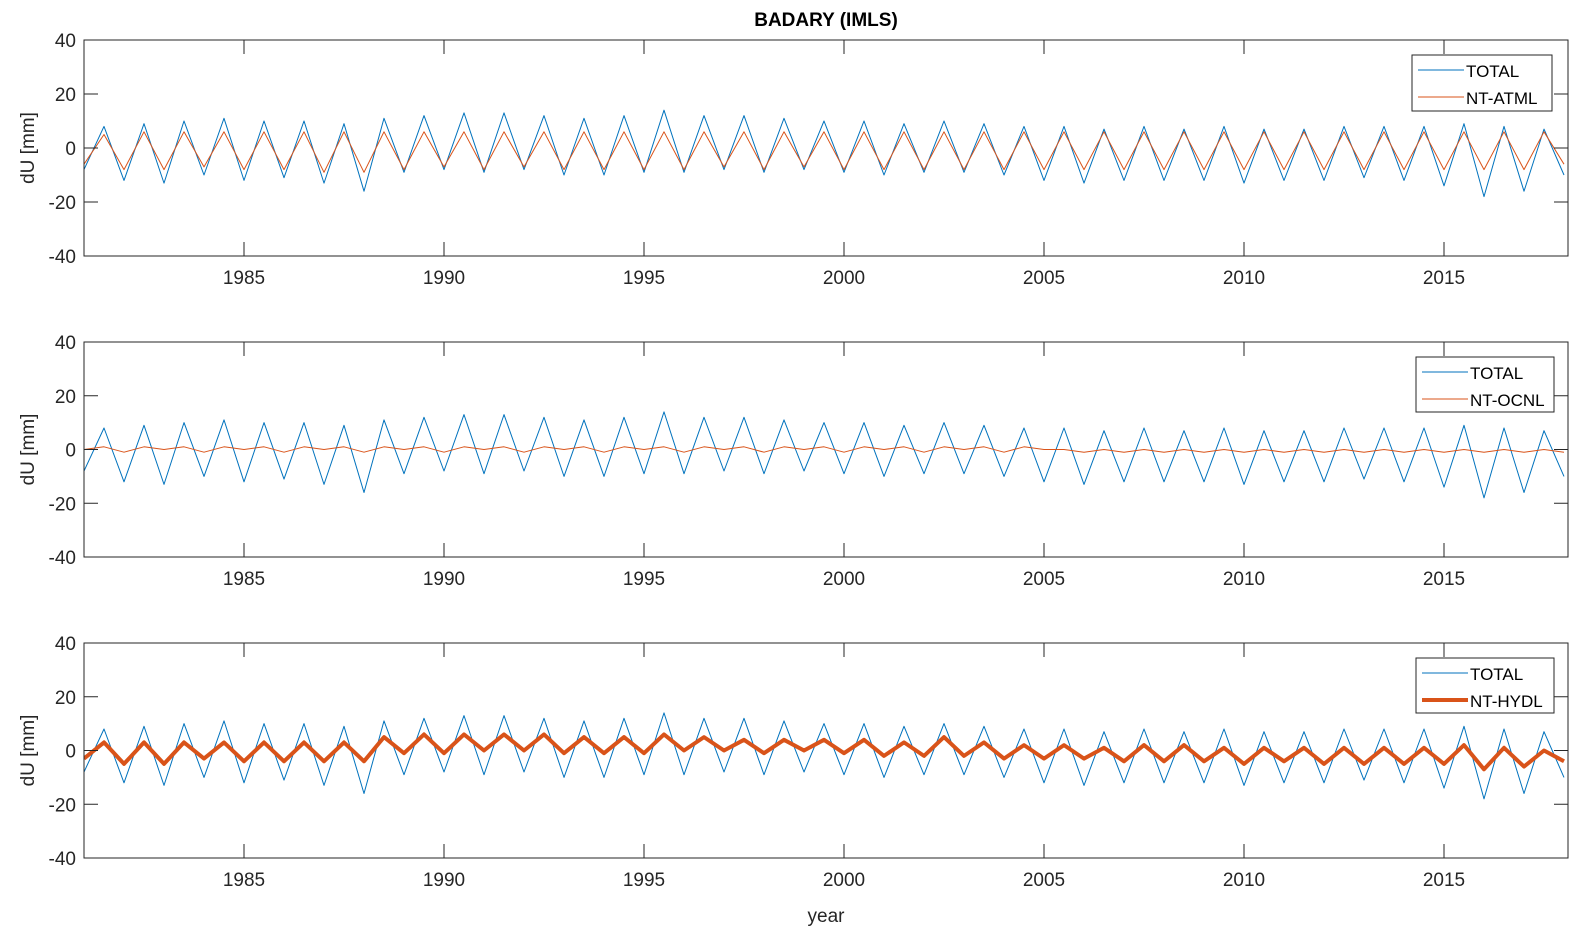 The image size is (1570, 931). I want to click on legend: TOTAL NT-ATML, so click(1482, 83).